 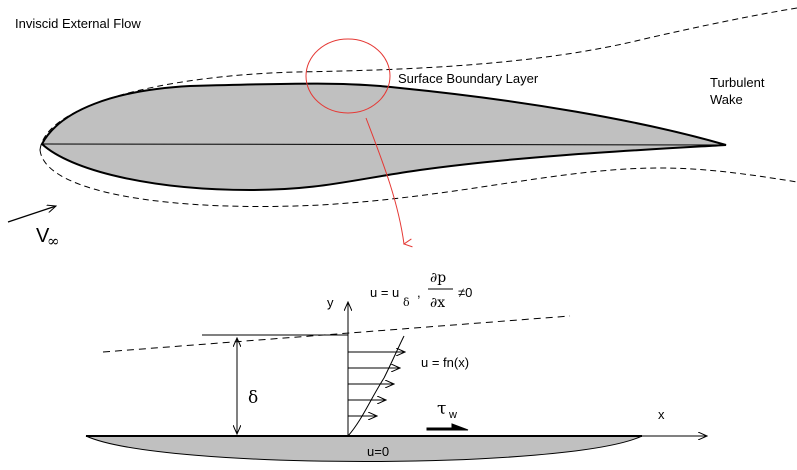 I want to click on x-axis-label: x, so click(x=661, y=414).